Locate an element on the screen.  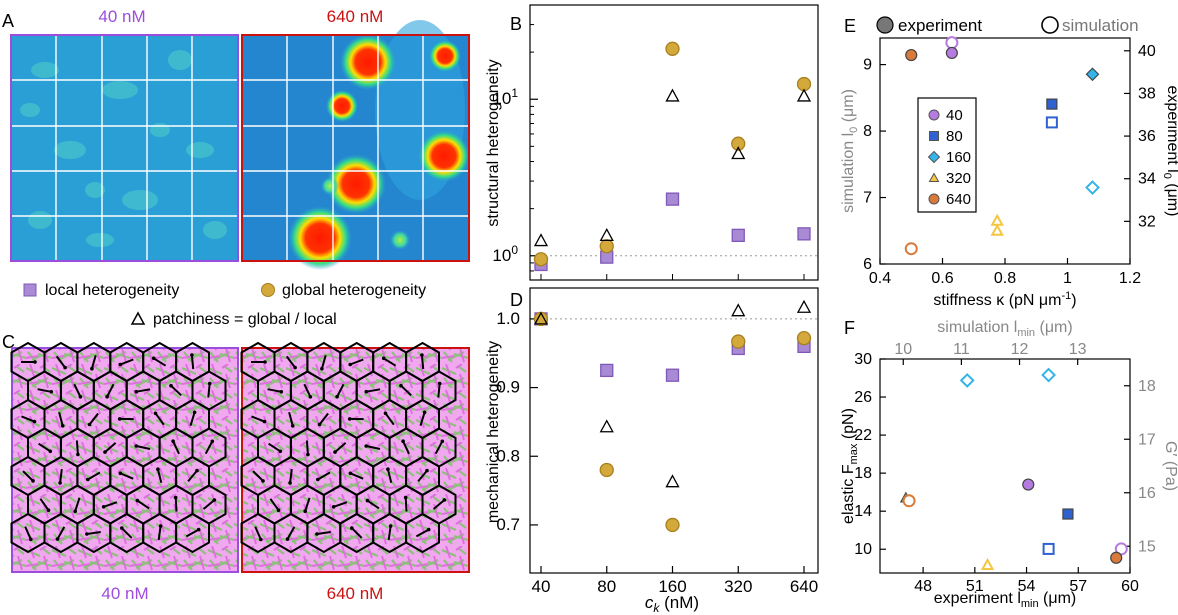
panel-e-xlabel: stiffness κ (pN μm-1) is located at coordinates (1004, 299).